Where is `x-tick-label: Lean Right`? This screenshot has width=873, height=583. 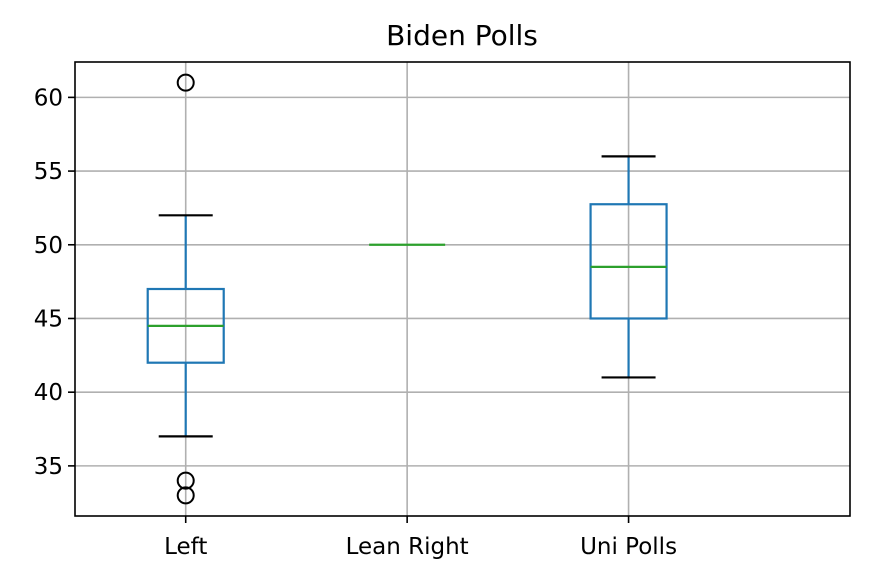
x-tick-label: Lean Right is located at coordinates (407, 547).